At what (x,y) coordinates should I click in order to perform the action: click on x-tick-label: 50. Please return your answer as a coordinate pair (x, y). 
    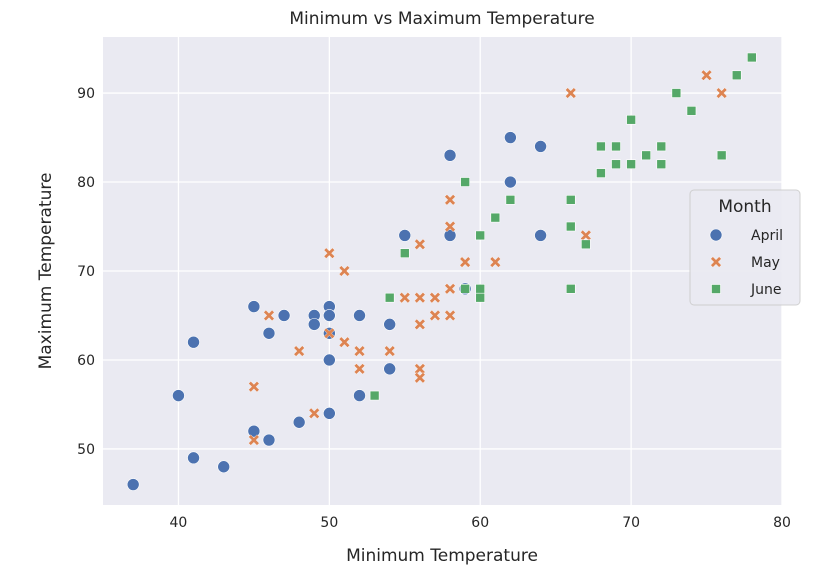
    Looking at the image, I should click on (329, 523).